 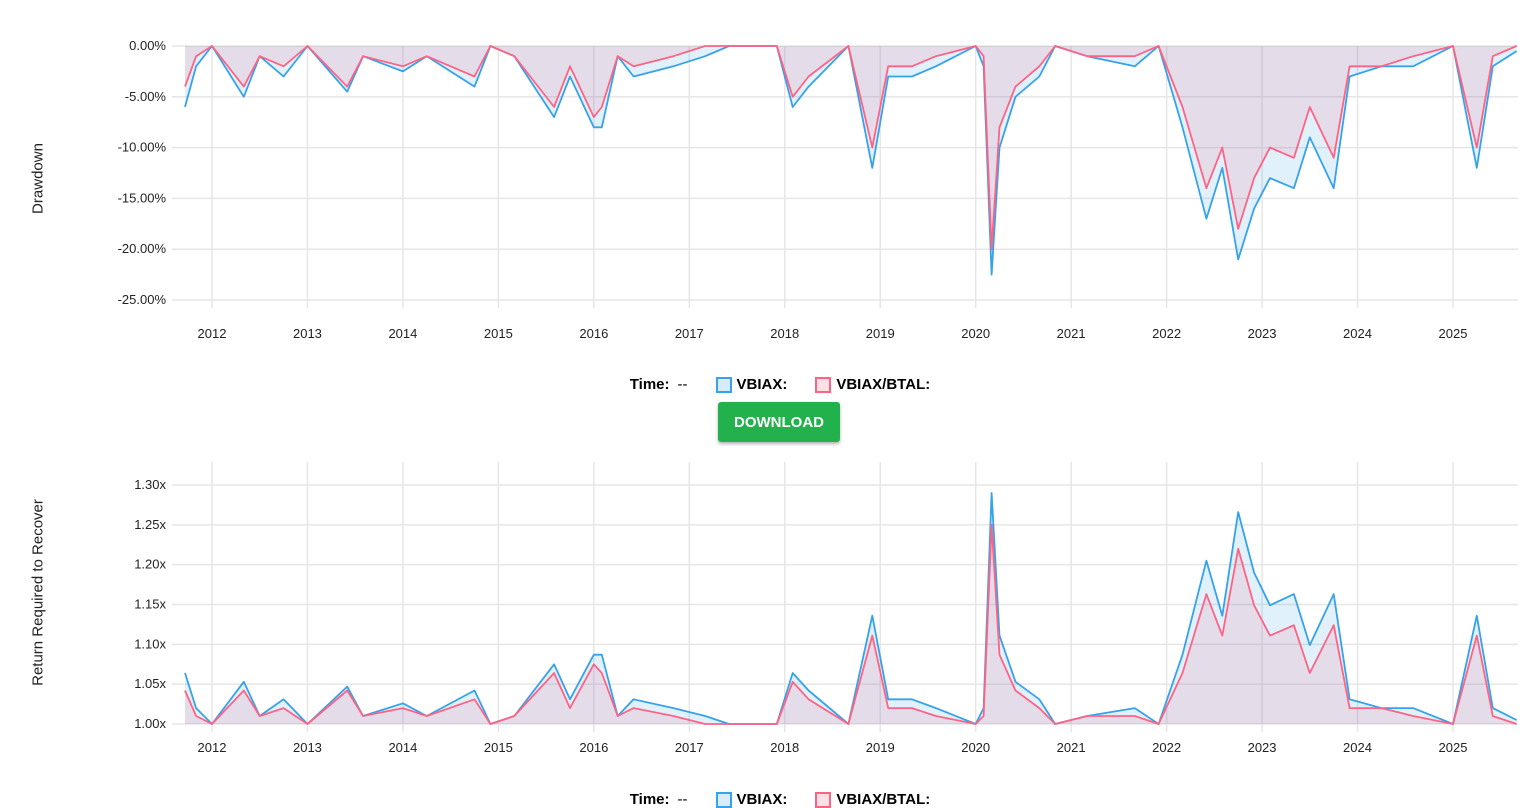 I want to click on y-tick-label: -10.00%, so click(x=142, y=147).